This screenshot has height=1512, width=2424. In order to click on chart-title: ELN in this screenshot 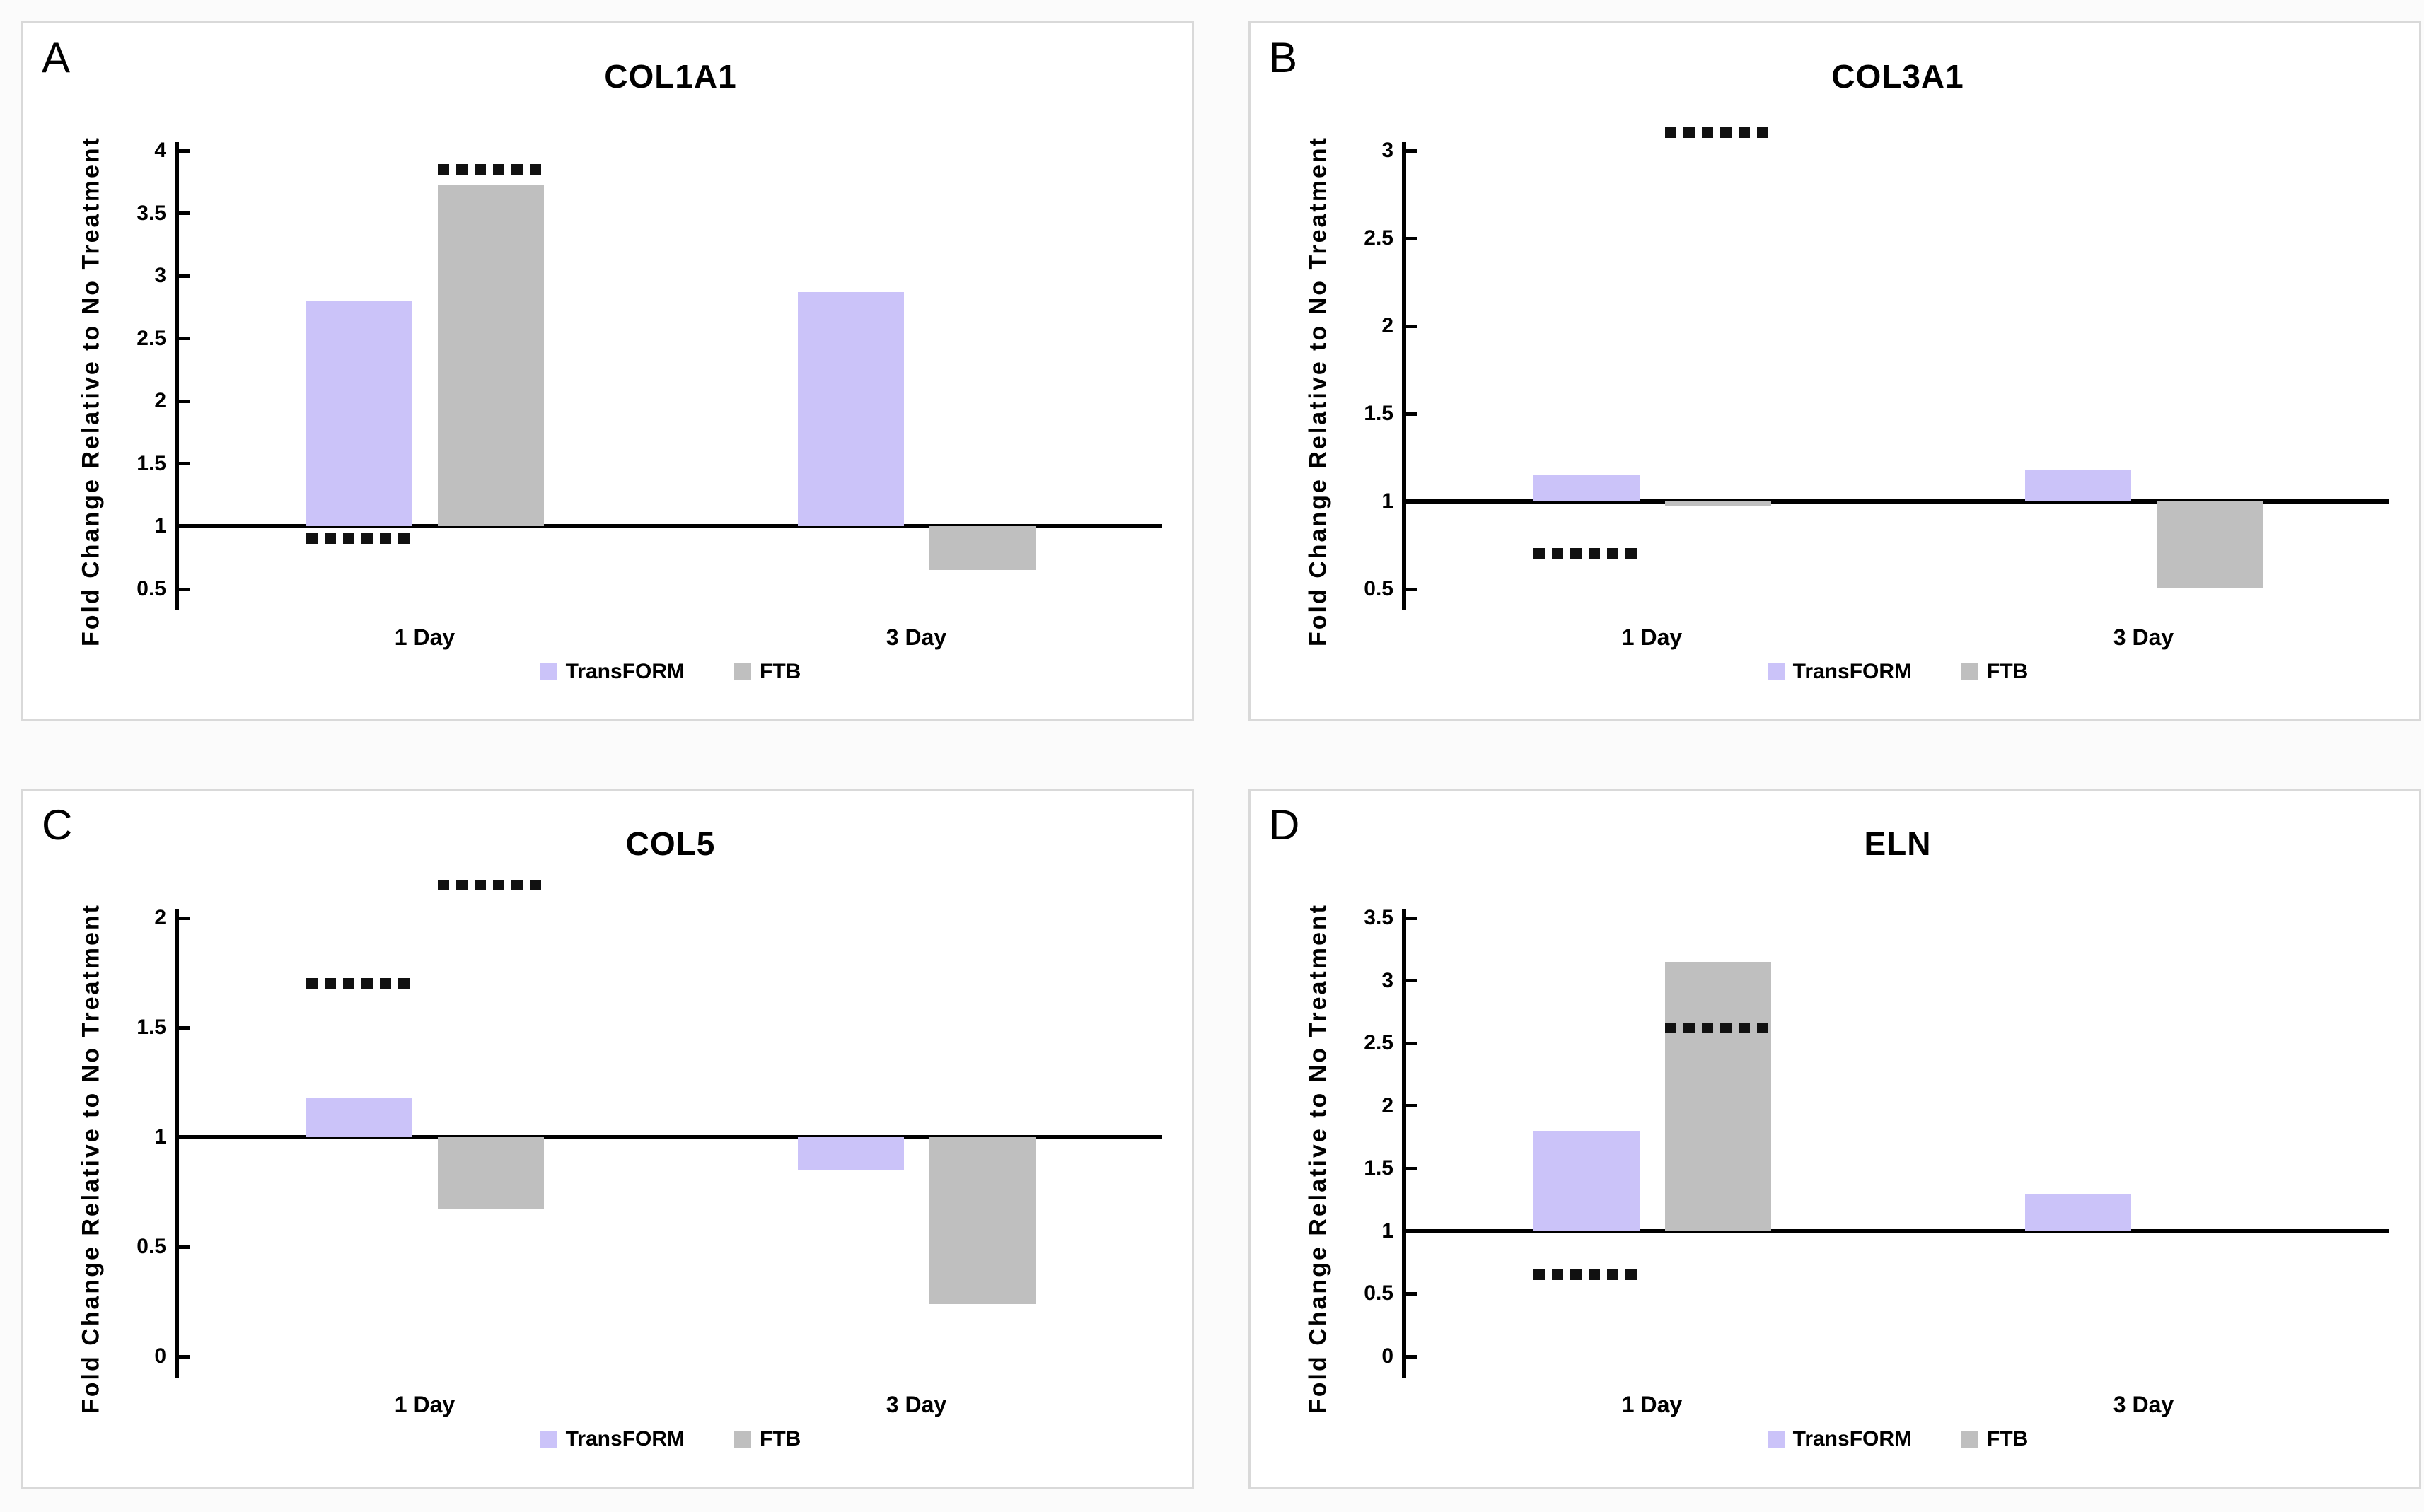, I will do `click(1898, 843)`.